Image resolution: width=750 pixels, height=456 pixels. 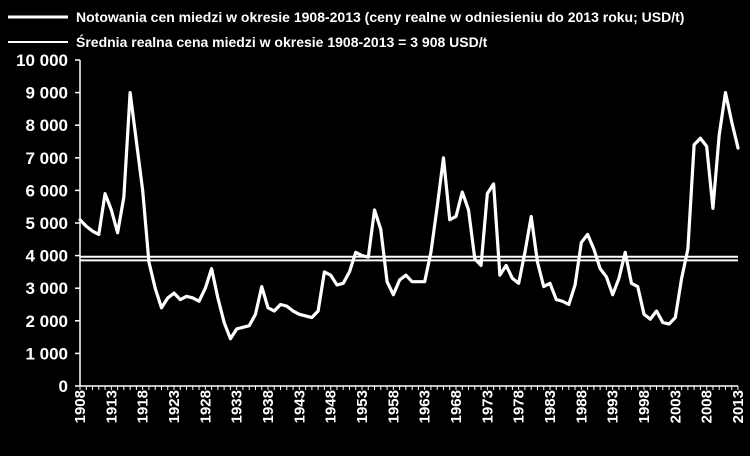 What do you see at coordinates (46, 93) in the screenshot?
I see `y-tick-label: 9 000` at bounding box center [46, 93].